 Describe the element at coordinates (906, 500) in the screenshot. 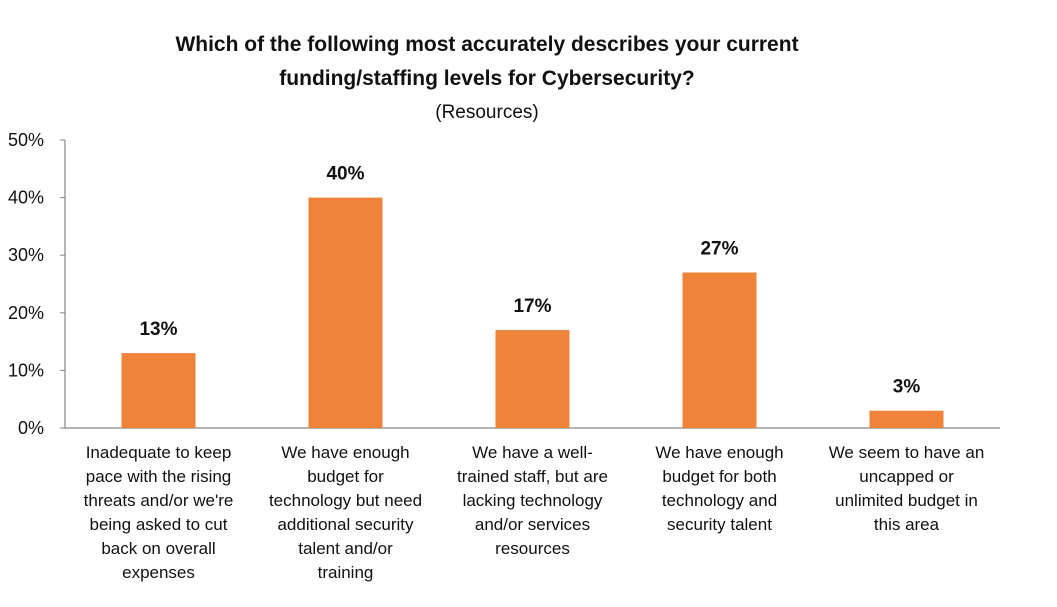

I see `category-label-line: unlimited budget in` at that location.